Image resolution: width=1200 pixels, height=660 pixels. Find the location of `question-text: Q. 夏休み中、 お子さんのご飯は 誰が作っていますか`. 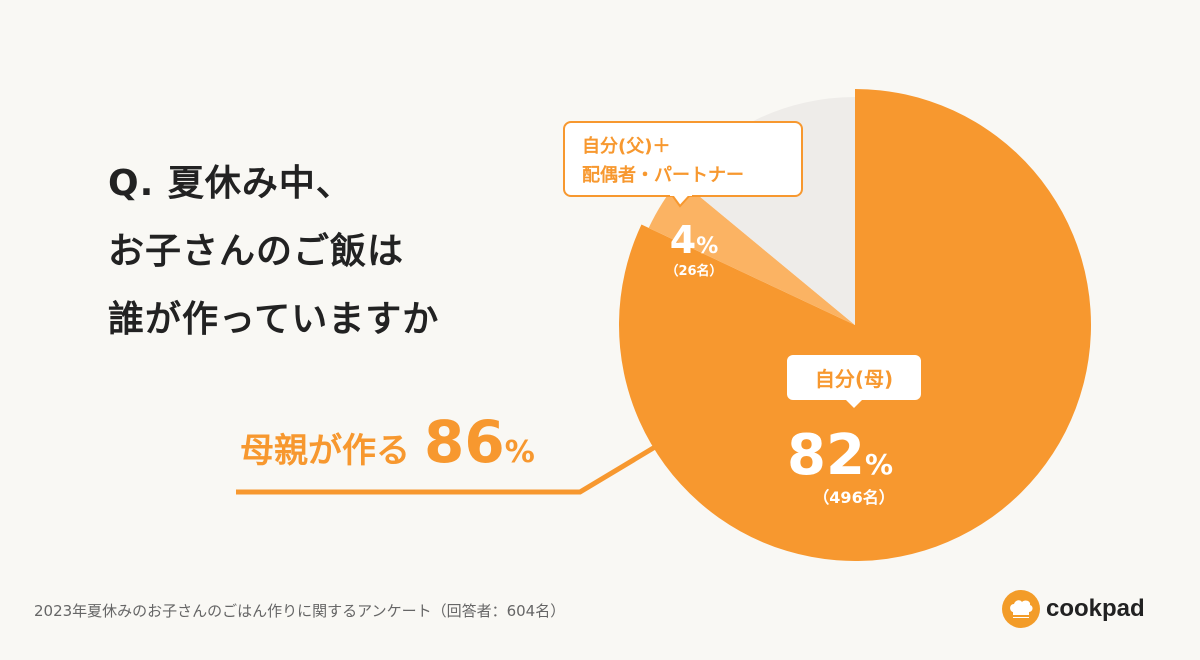

question-text: Q. 夏休み中、 お子さんのご飯は 誰が作っていますか is located at coordinates (273, 252).